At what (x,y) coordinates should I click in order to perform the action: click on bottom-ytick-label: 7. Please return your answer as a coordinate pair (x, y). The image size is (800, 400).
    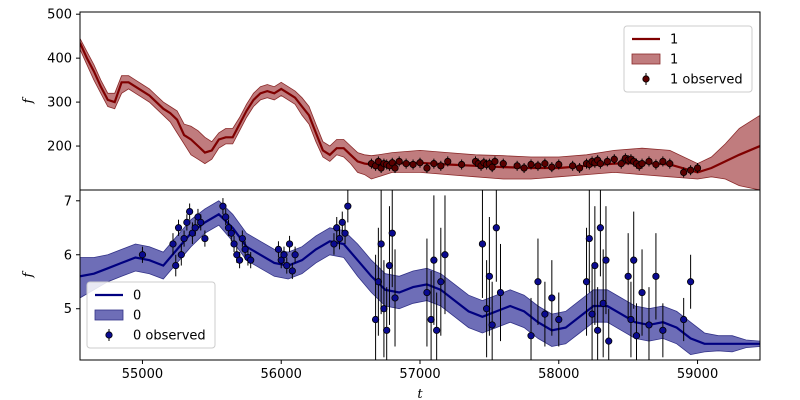
    Looking at the image, I should click on (68, 201).